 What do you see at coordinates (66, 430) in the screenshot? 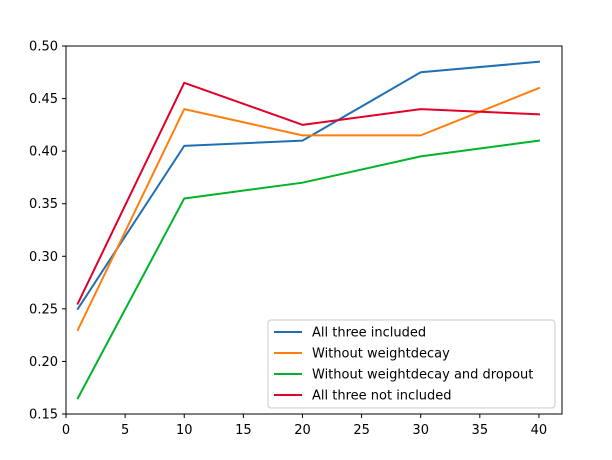
I see `x-tick-label: 0` at bounding box center [66, 430].